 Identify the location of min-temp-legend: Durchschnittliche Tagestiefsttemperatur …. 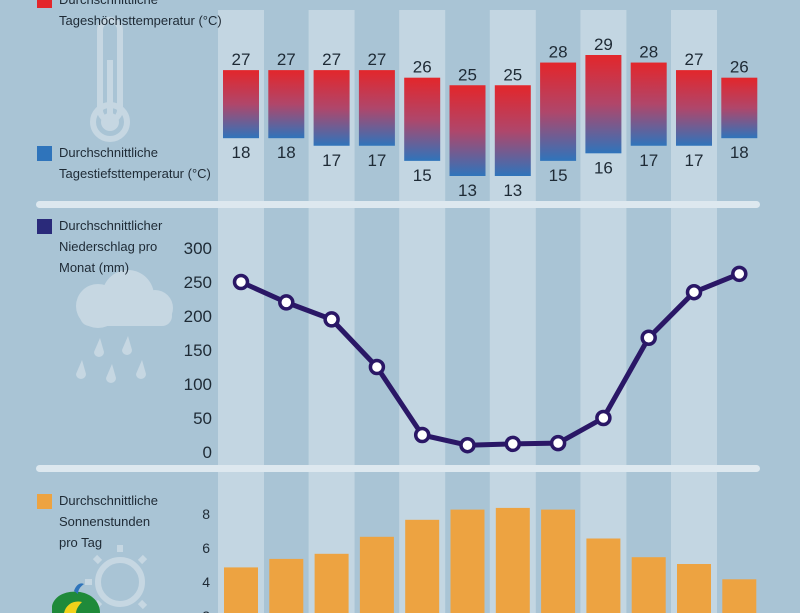
(135, 163).